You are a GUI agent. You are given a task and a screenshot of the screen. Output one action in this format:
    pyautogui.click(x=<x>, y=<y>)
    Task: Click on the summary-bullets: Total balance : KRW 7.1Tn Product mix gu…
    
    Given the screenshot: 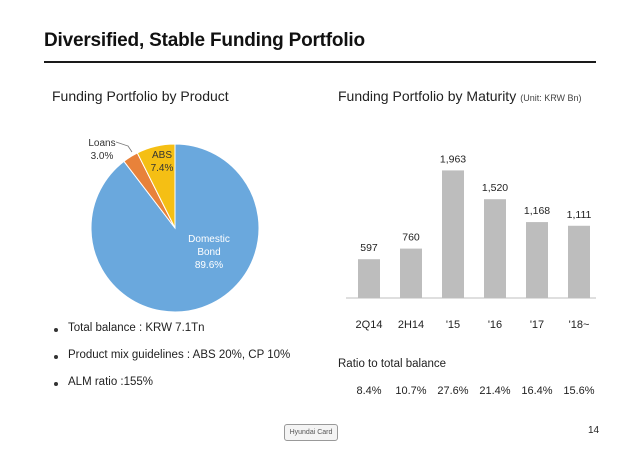 What is the action you would take?
    pyautogui.click(x=172, y=362)
    